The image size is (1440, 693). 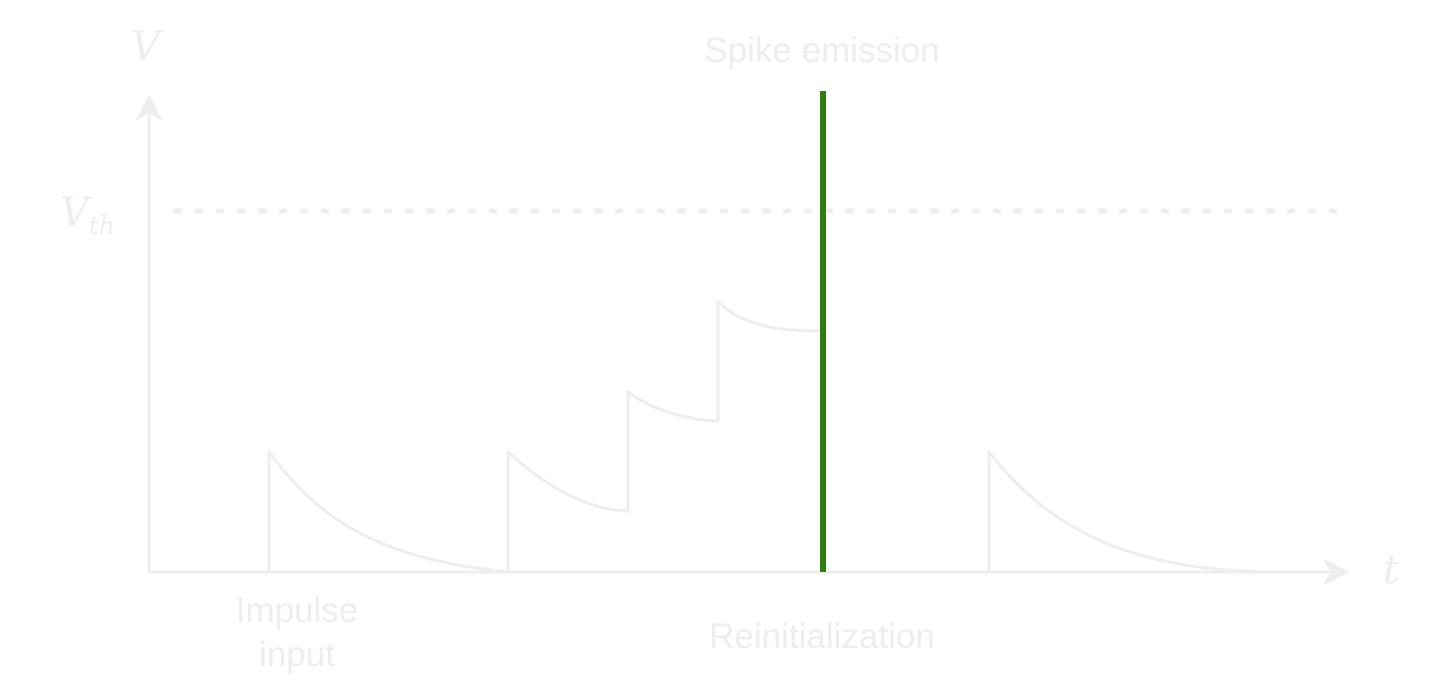 I want to click on impulse-input-label-line2: input, so click(x=297, y=654).